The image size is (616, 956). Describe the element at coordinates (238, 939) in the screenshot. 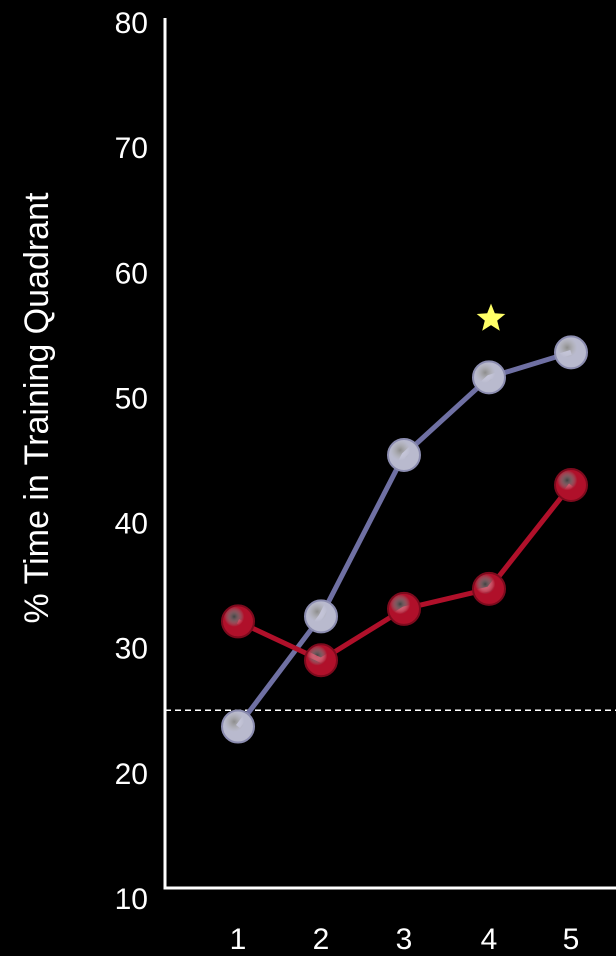

I see `x-tick-label: 1` at that location.